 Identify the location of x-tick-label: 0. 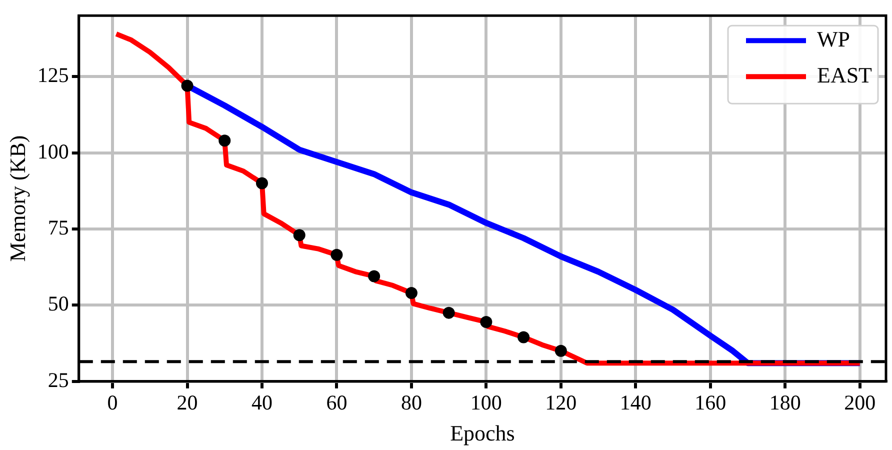
(112, 402).